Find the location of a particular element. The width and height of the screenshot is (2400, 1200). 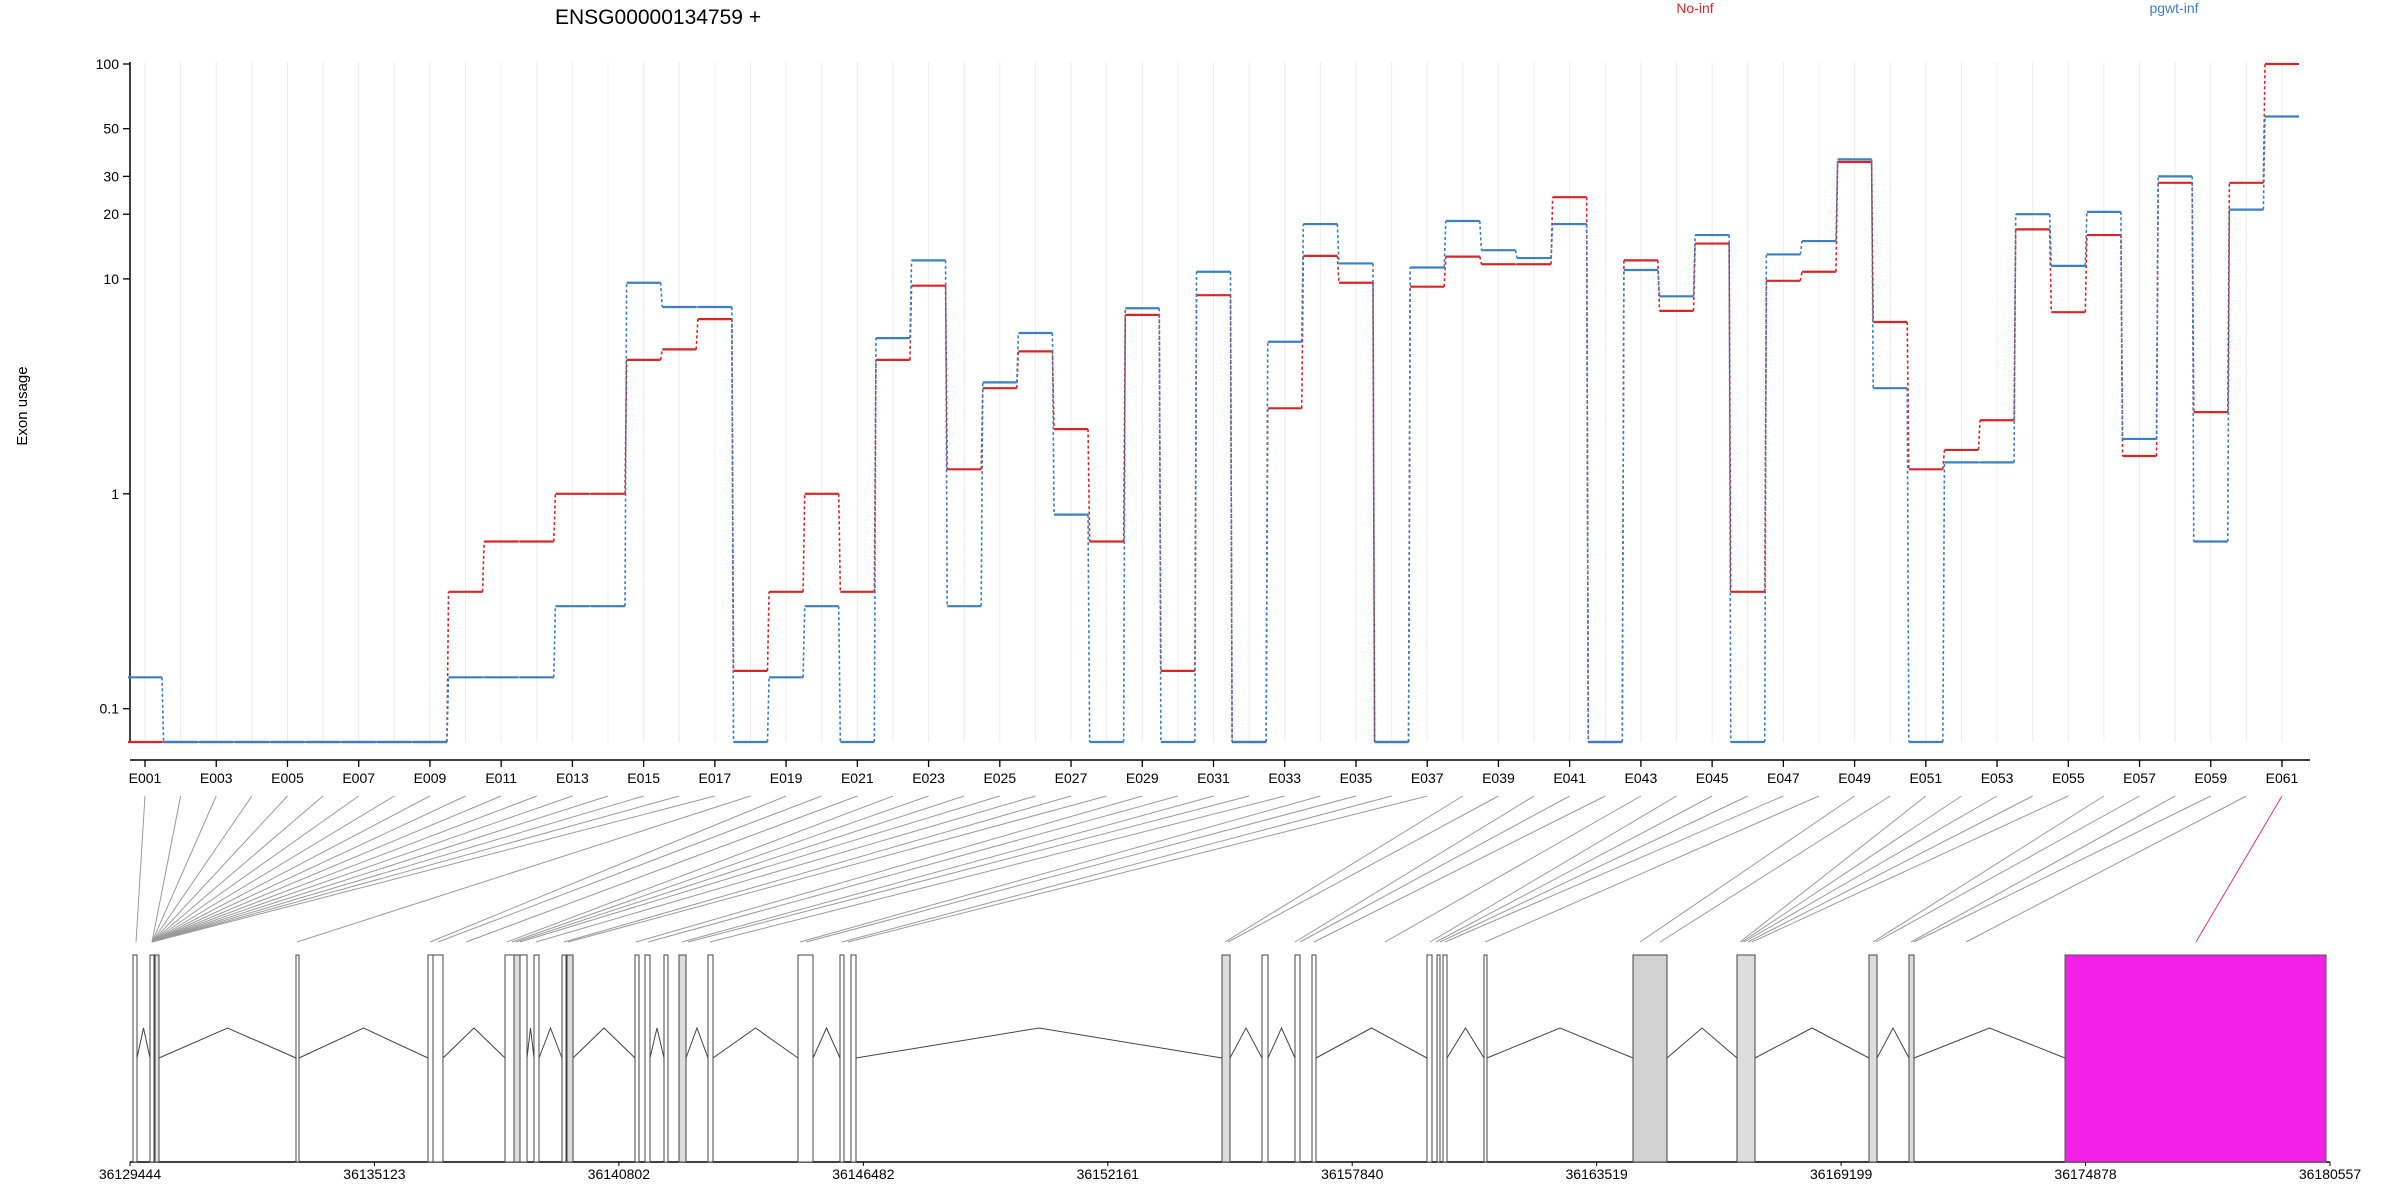

x-tick-label: E049 is located at coordinates (1854, 778).